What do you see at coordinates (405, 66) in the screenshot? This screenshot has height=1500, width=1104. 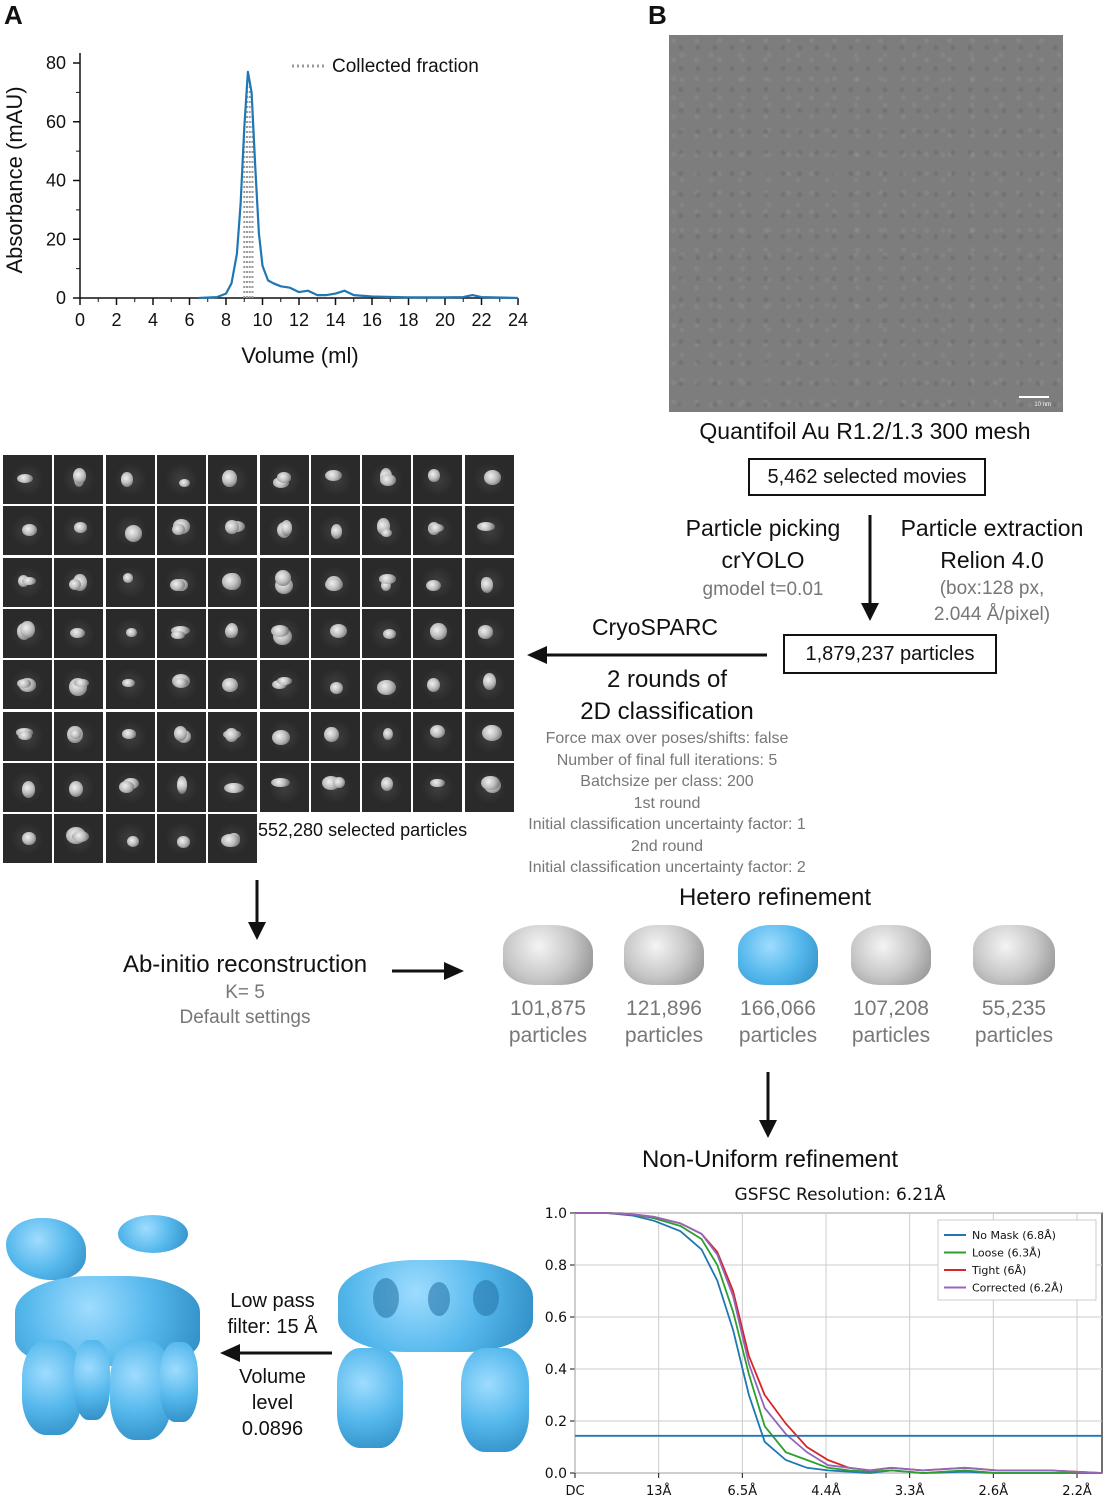 I see `chromatogram-legend-label: Collected fraction` at bounding box center [405, 66].